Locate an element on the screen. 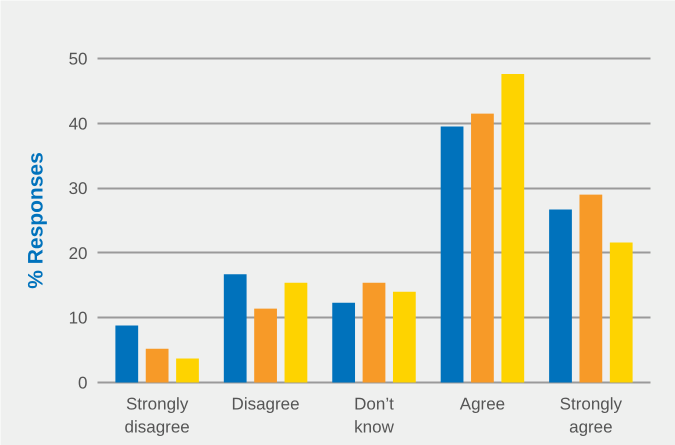 The height and width of the screenshot is (445, 675). x-tick-label: Don’t know is located at coordinates (374, 415).